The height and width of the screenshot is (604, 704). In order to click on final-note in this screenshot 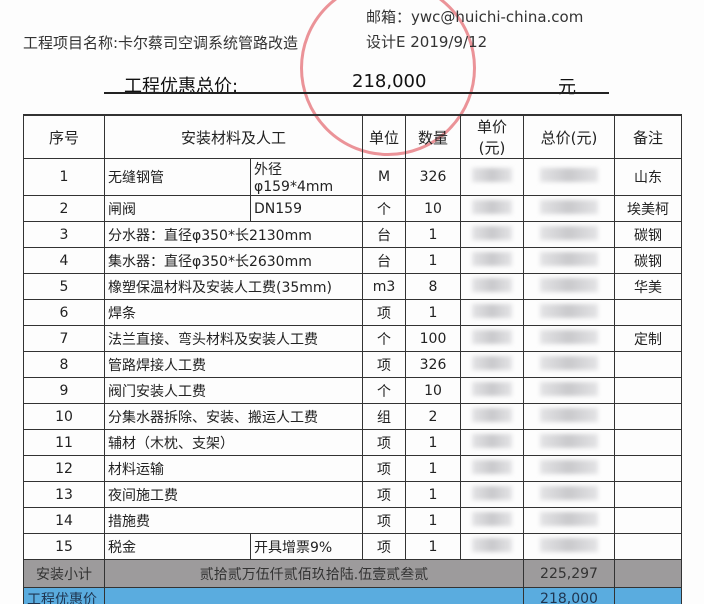, I will do `click(648, 595)`.